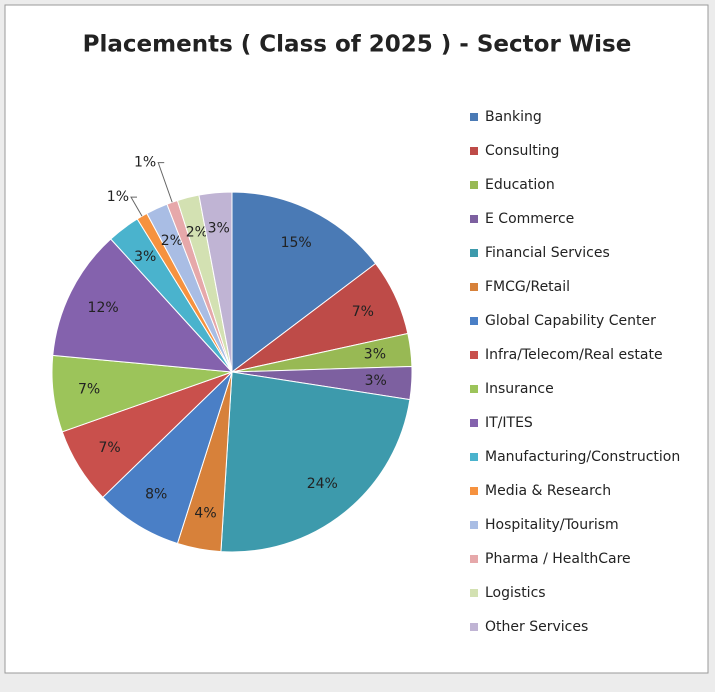 This screenshot has height=692, width=715. Describe the element at coordinates (296, 243) in the screenshot. I see `data-label: 15%` at that location.